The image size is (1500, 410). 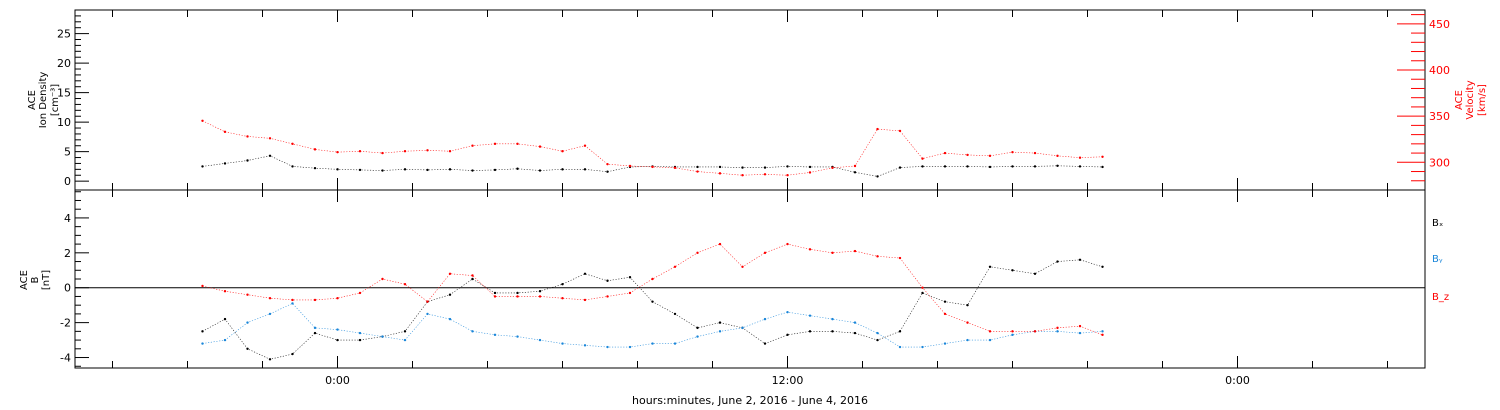 I want to click on legend-bx: Bₓ, so click(x=1437, y=223).